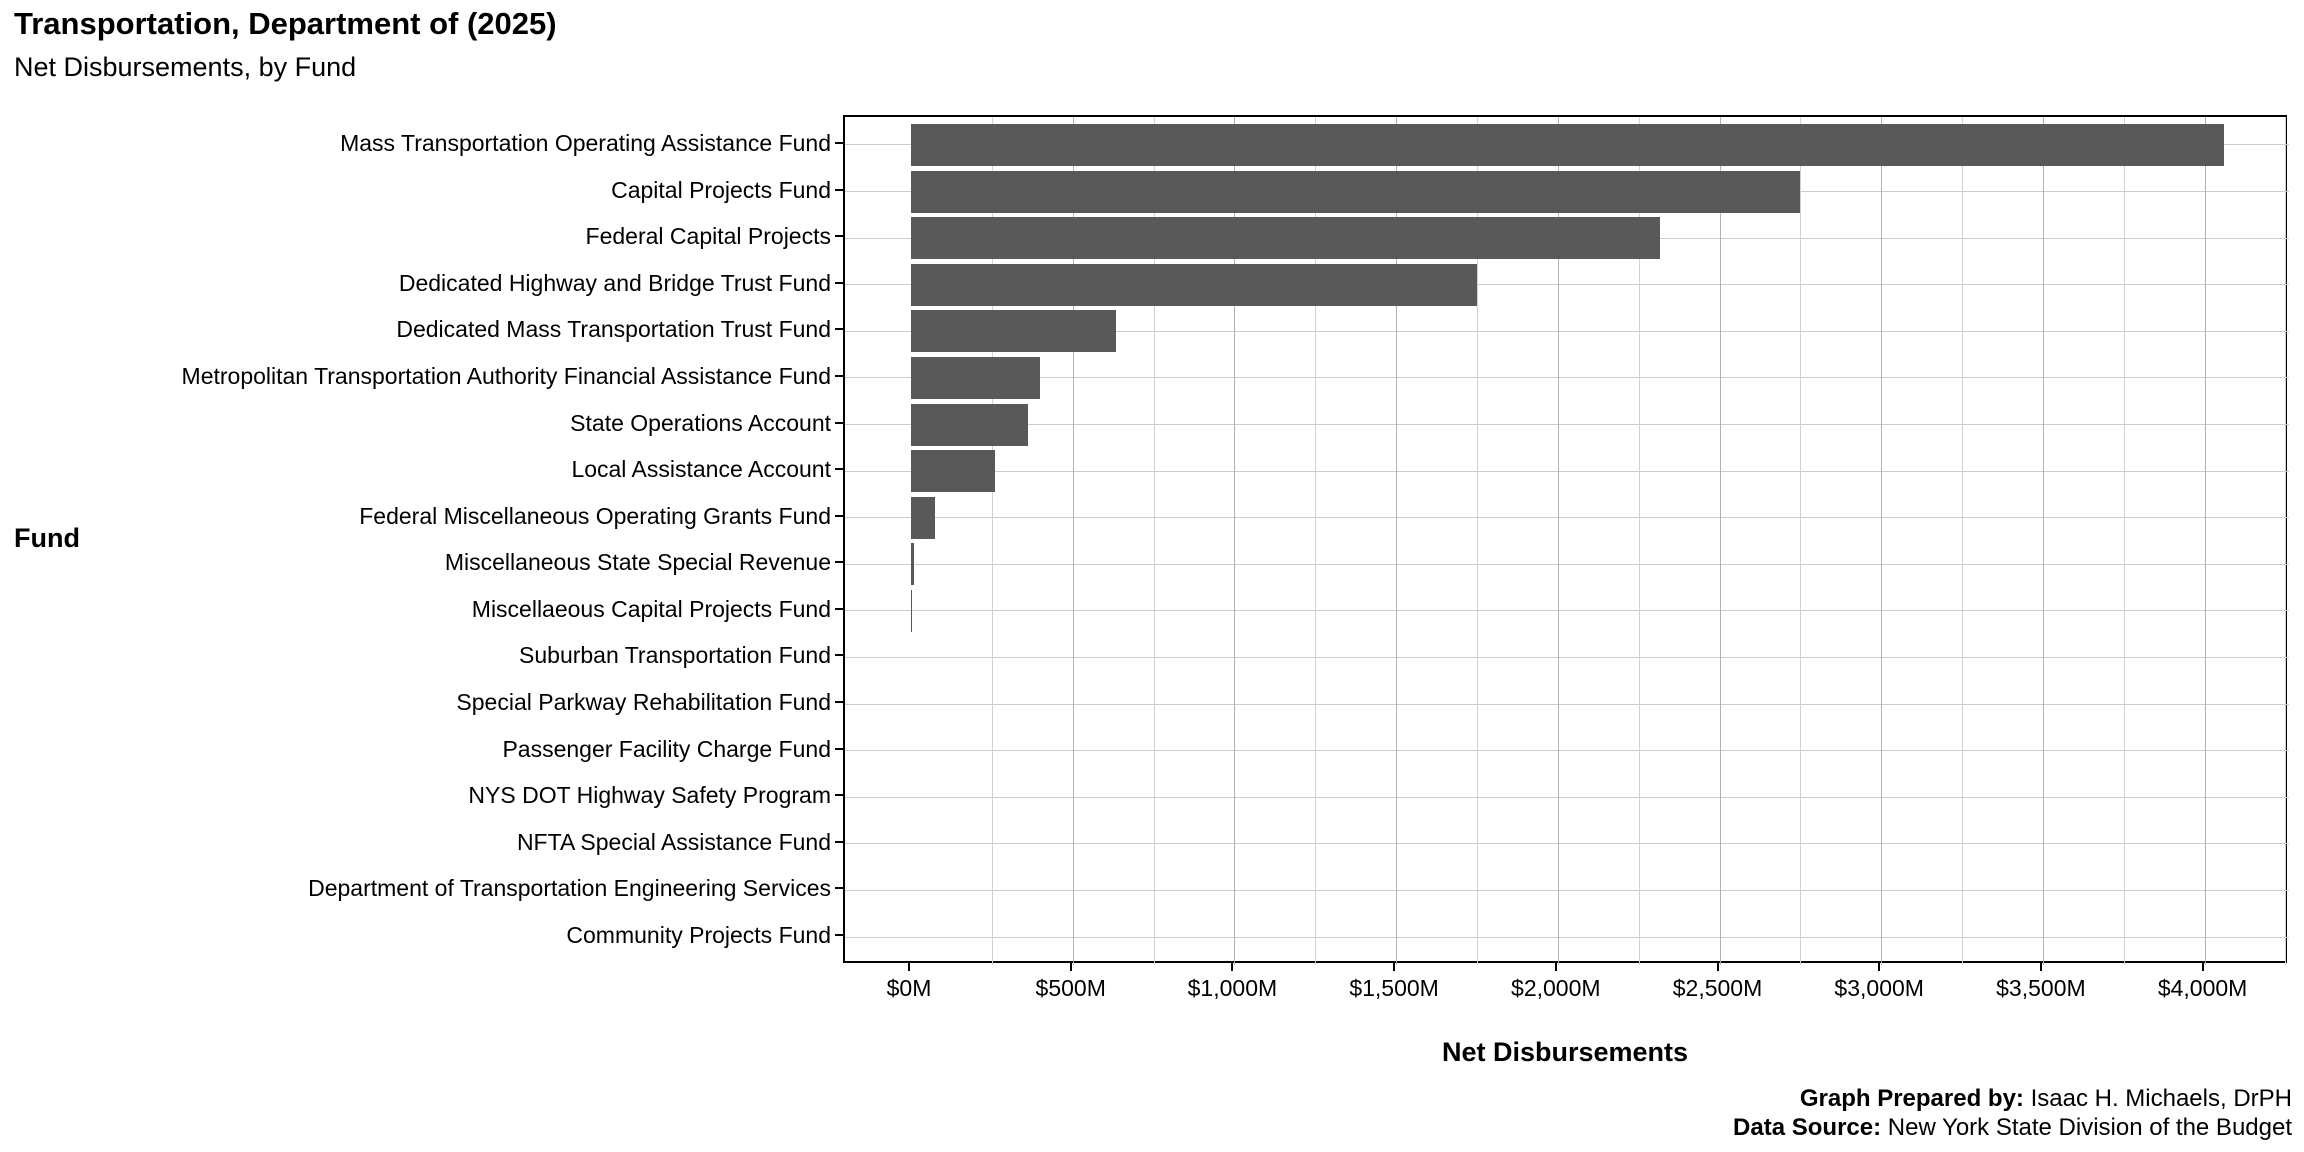  I want to click on chart-title: Transportation, Department of (2025), so click(285, 23).